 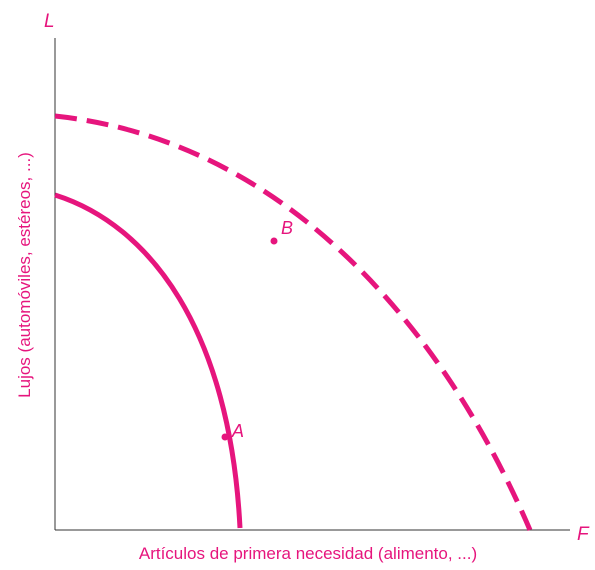 I want to click on point-b-label: B, so click(x=287, y=228).